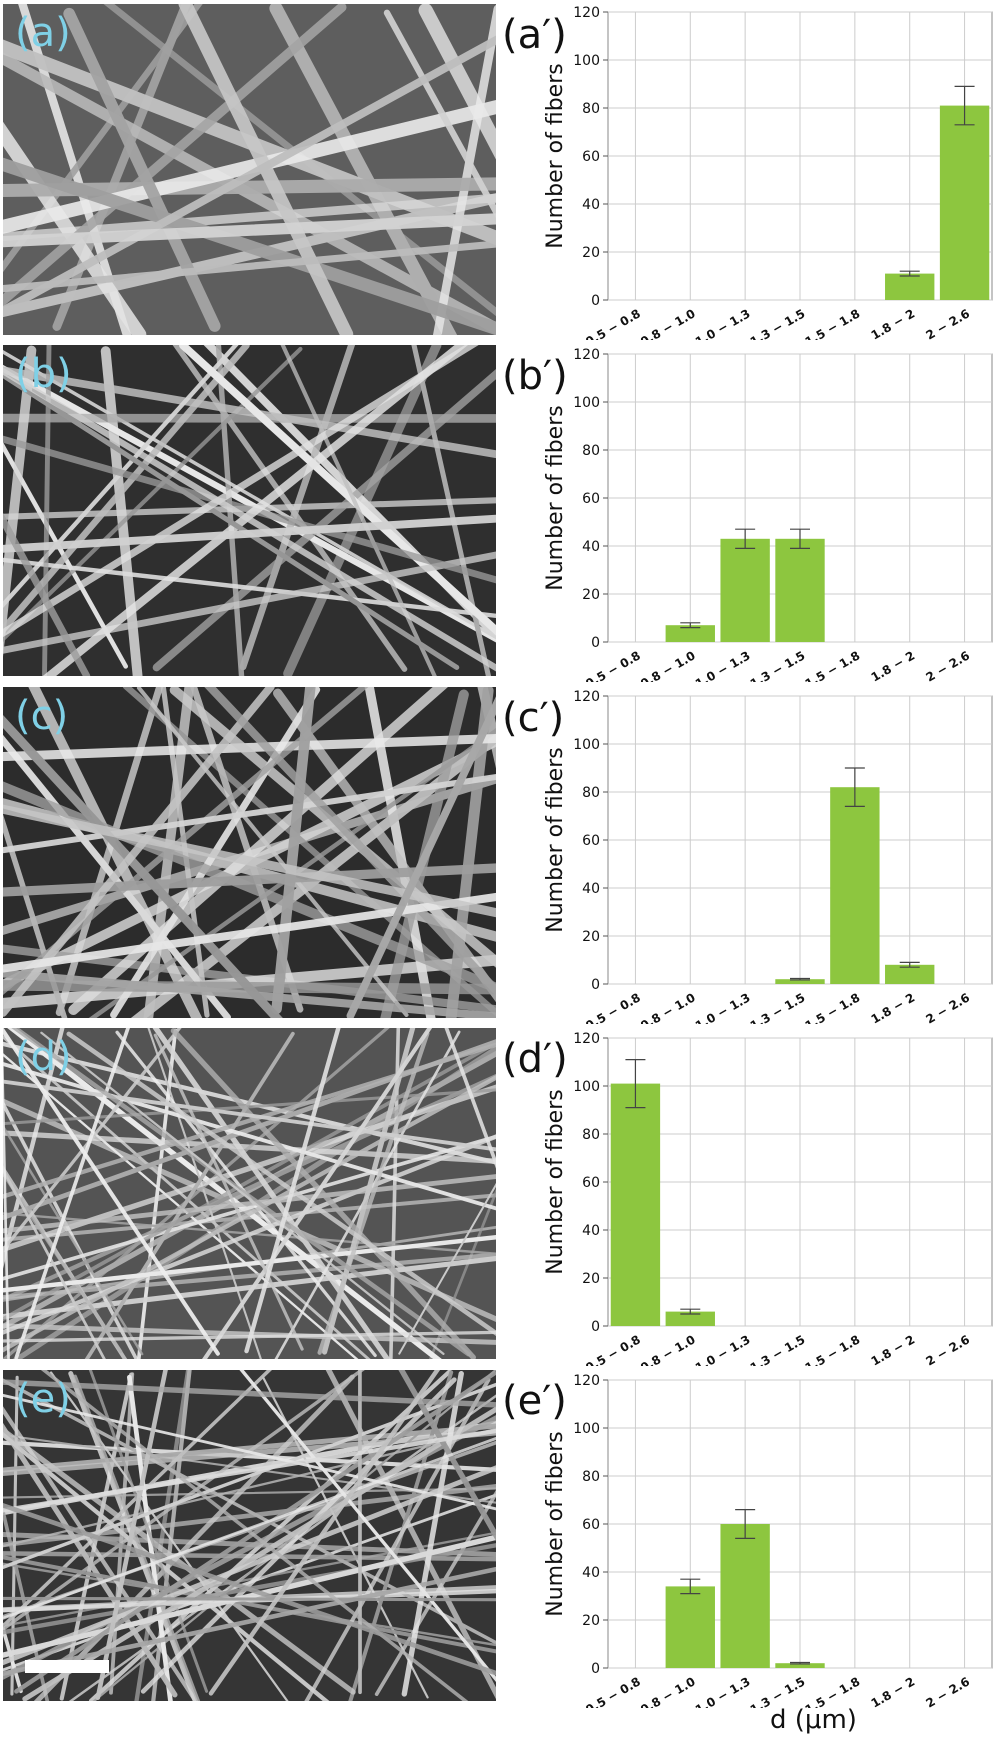 Image resolution: width=1000 pixels, height=1756 pixels. Describe the element at coordinates (249, 1193) in the screenshot. I see `sem-image-d: (d)` at that location.